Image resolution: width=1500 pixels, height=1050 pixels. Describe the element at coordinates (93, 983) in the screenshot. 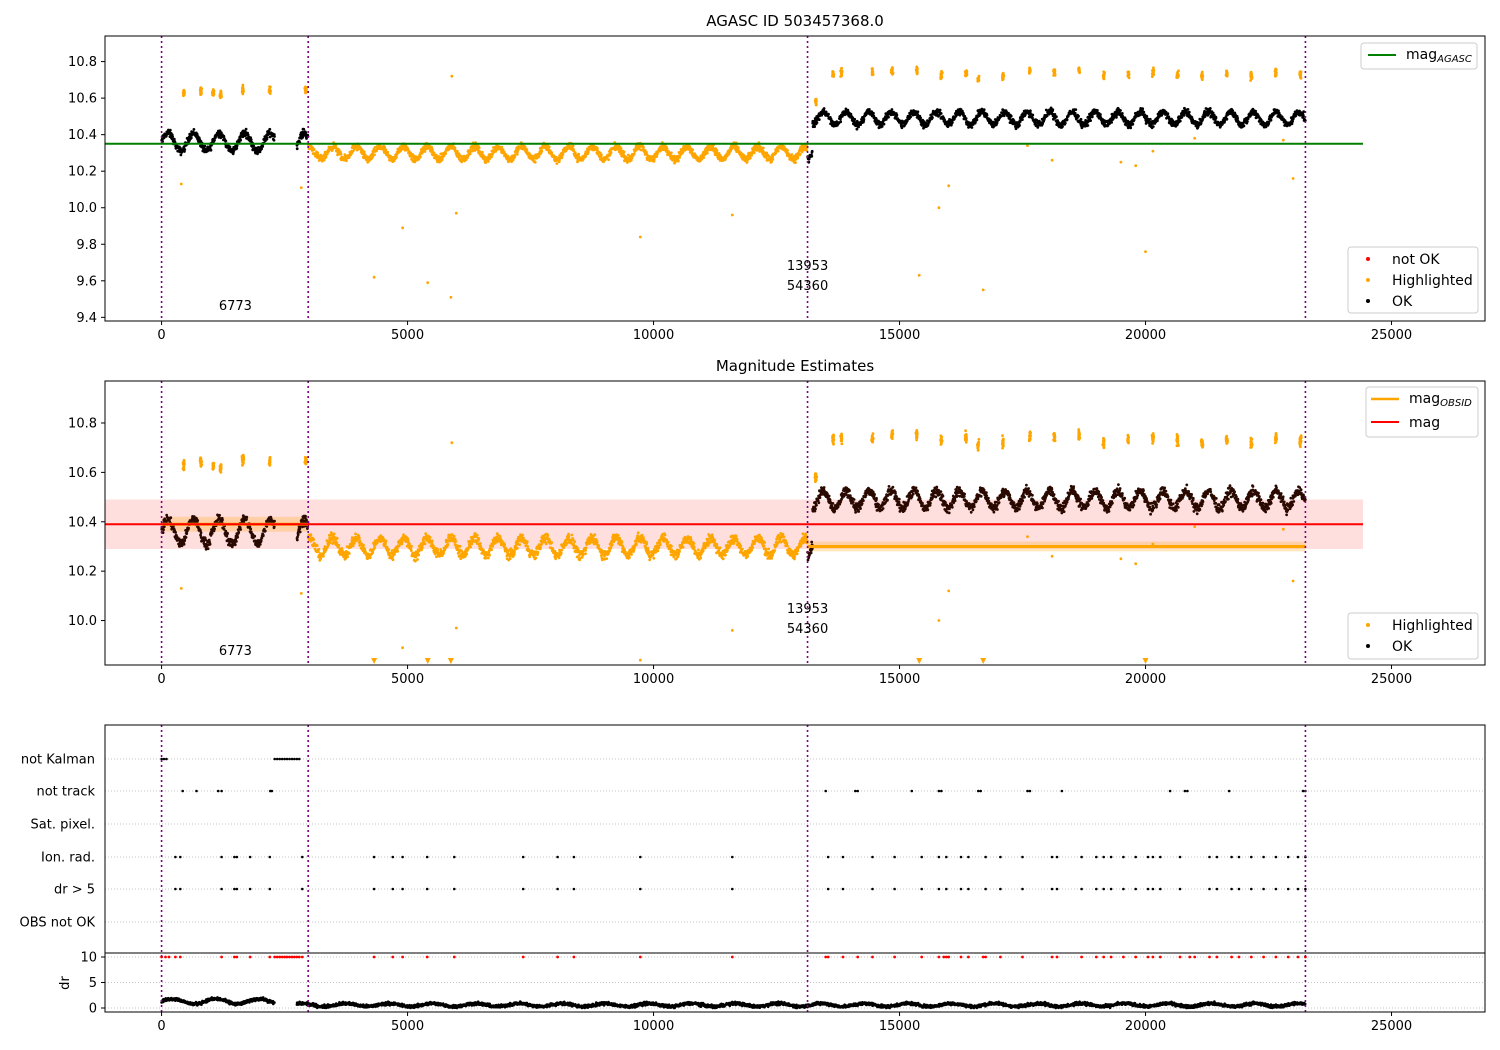

I see `dr-y-tick-label: 5` at that location.